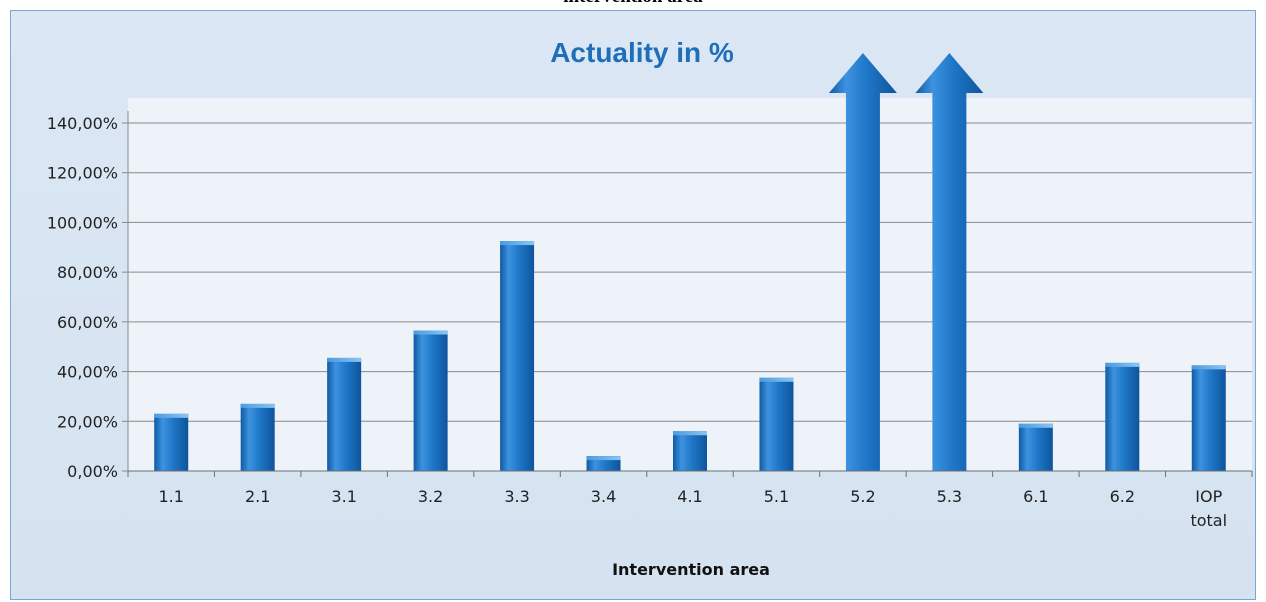 This screenshot has width=1266, height=602. Describe the element at coordinates (257, 496) in the screenshot. I see `x-tick-label: 2.1` at that location.